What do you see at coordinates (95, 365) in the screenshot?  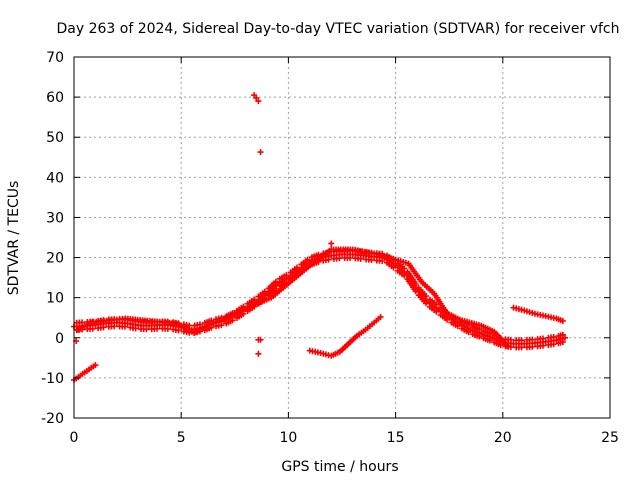 I see `data-point-early-arc` at bounding box center [95, 365].